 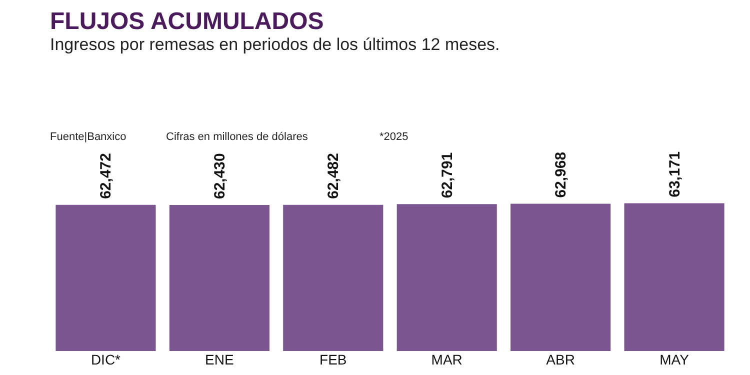 I want to click on data-label: 62,968, so click(x=561, y=175).